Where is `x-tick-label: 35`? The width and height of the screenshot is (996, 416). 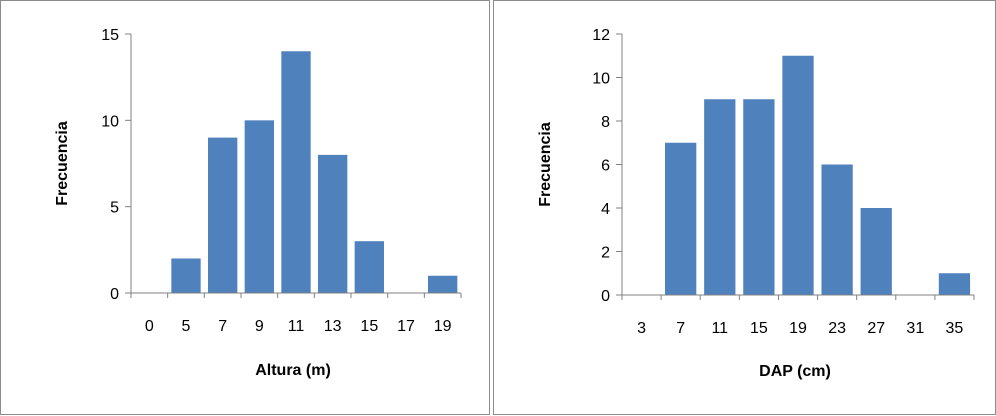 x-tick-label: 35 is located at coordinates (955, 328).